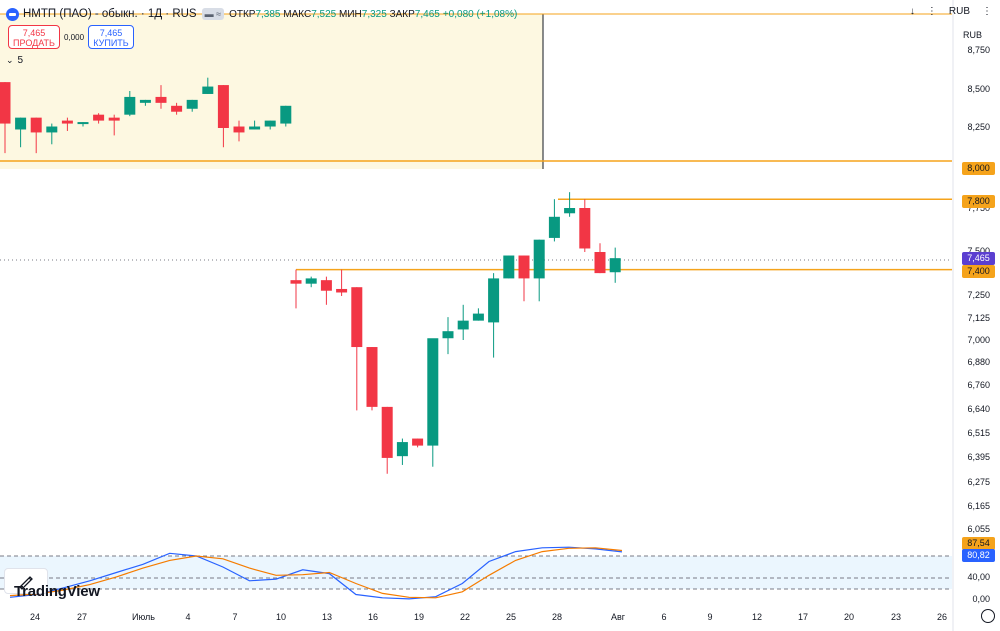  What do you see at coordinates (972, 35) in the screenshot?
I see `axis-currency: RUB` at bounding box center [972, 35].